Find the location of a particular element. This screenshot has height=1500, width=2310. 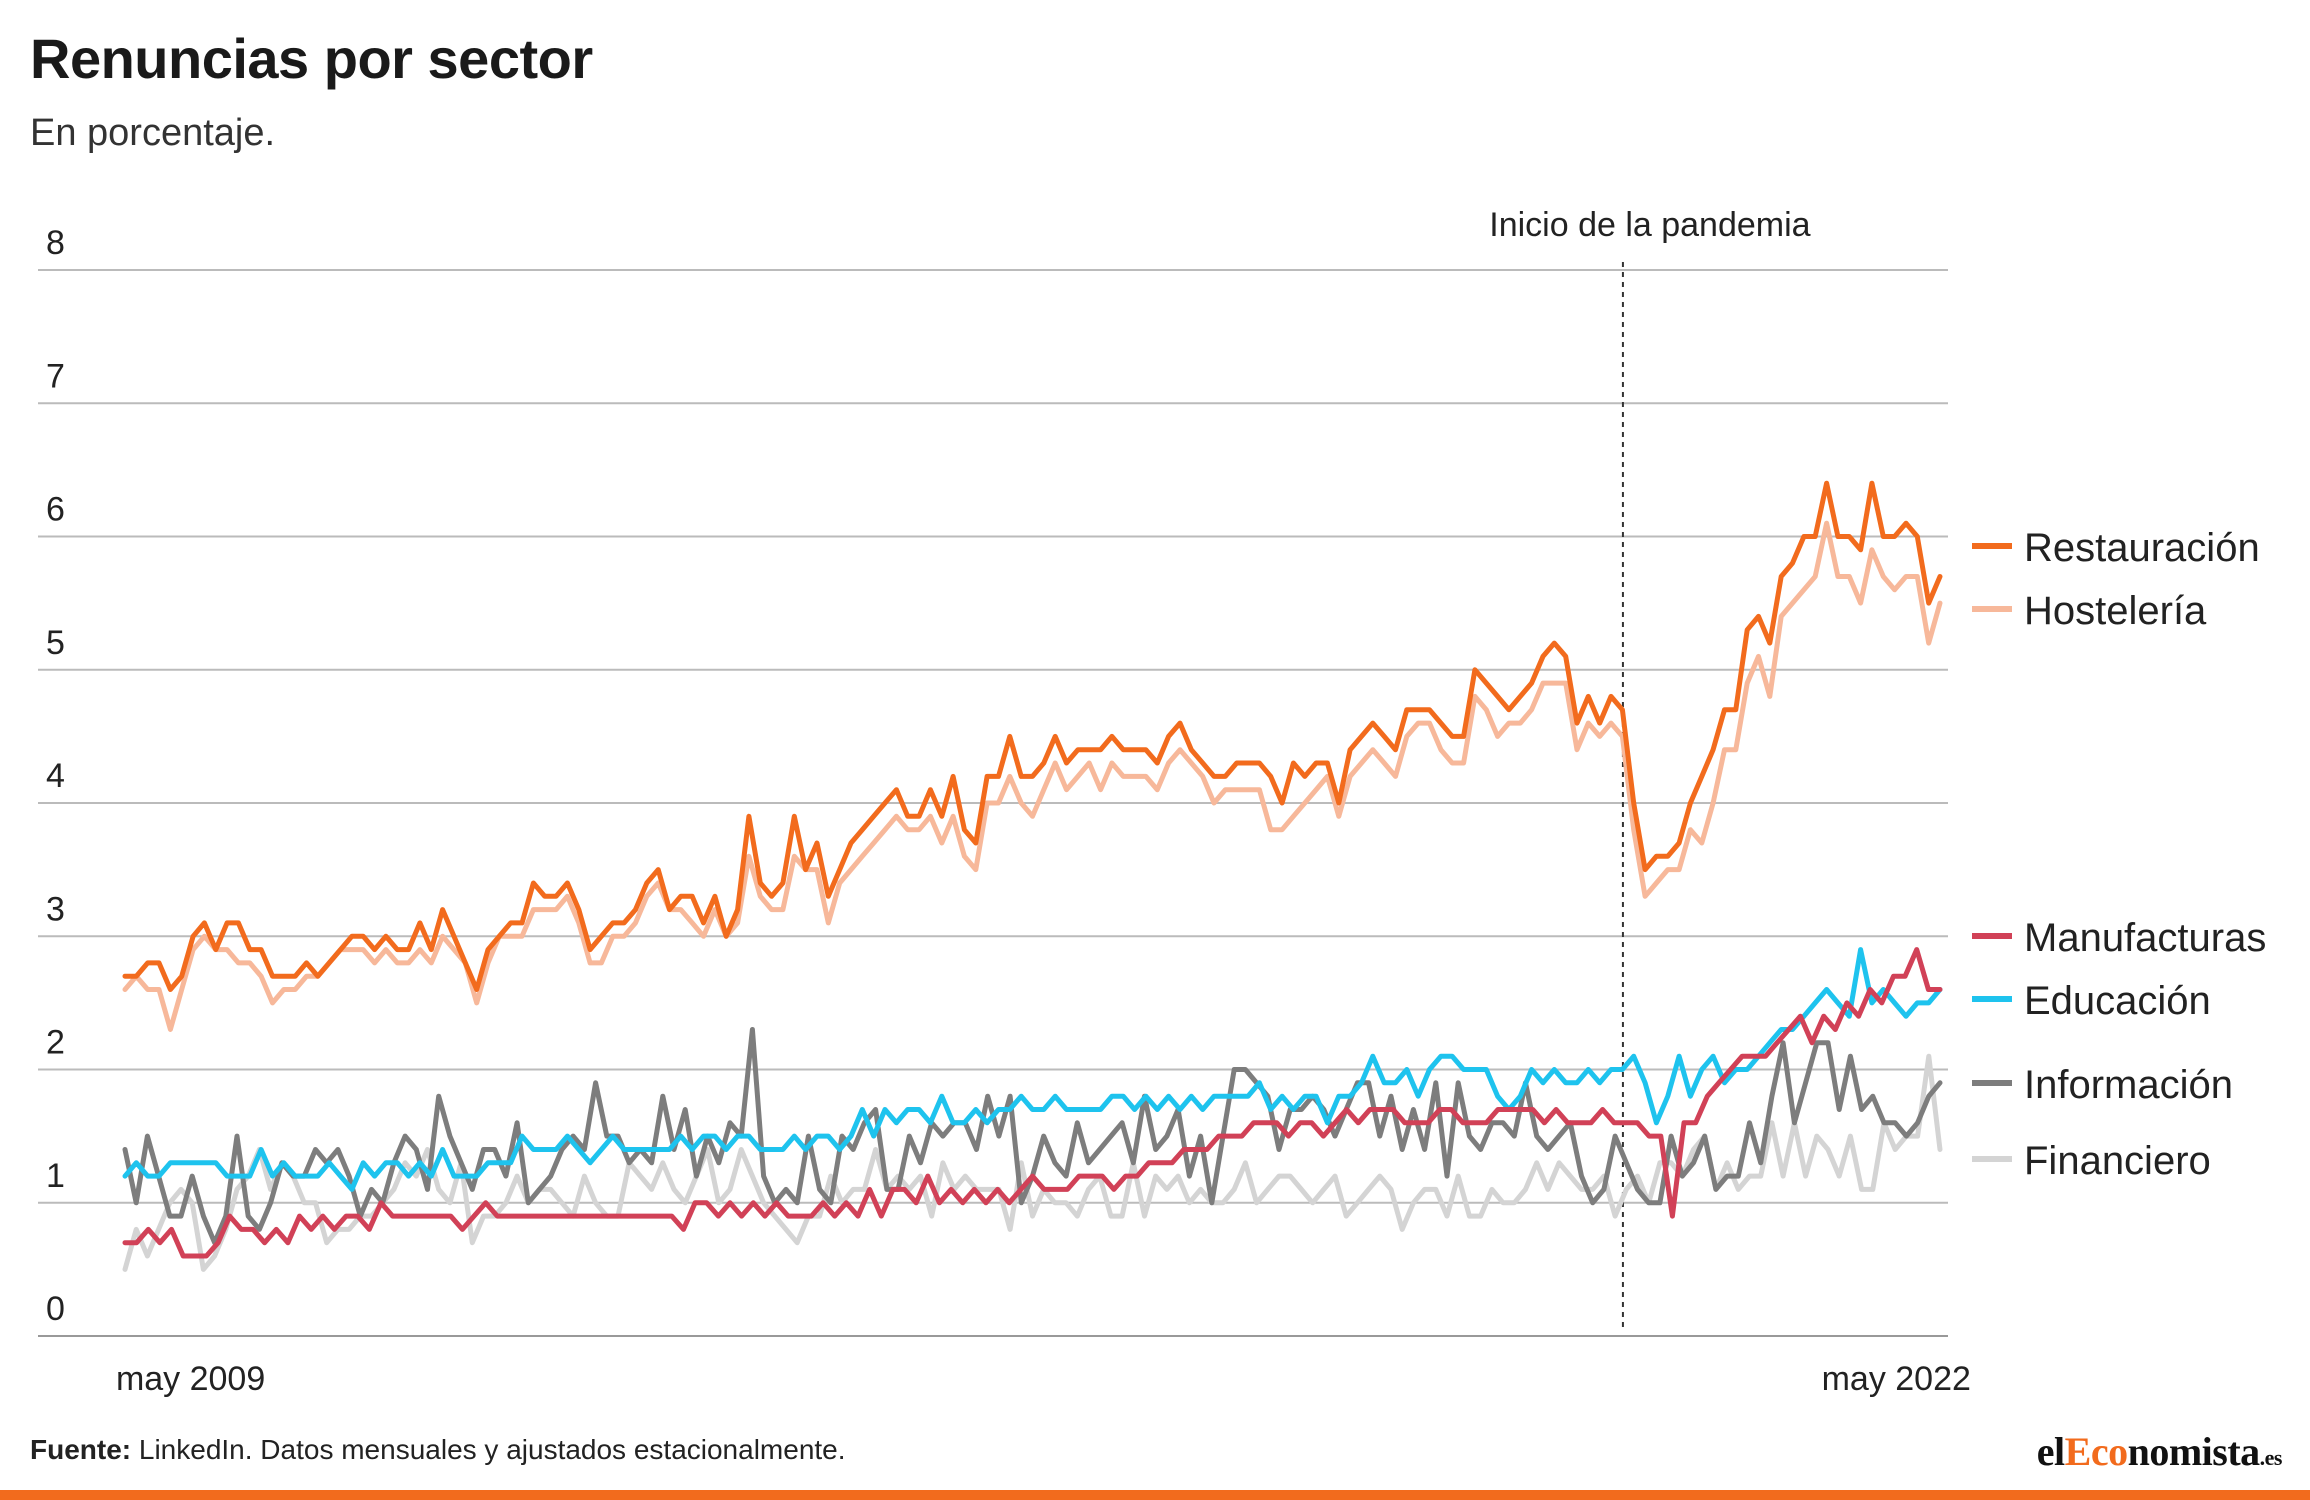

y-tick-label: 5 is located at coordinates (55, 643).